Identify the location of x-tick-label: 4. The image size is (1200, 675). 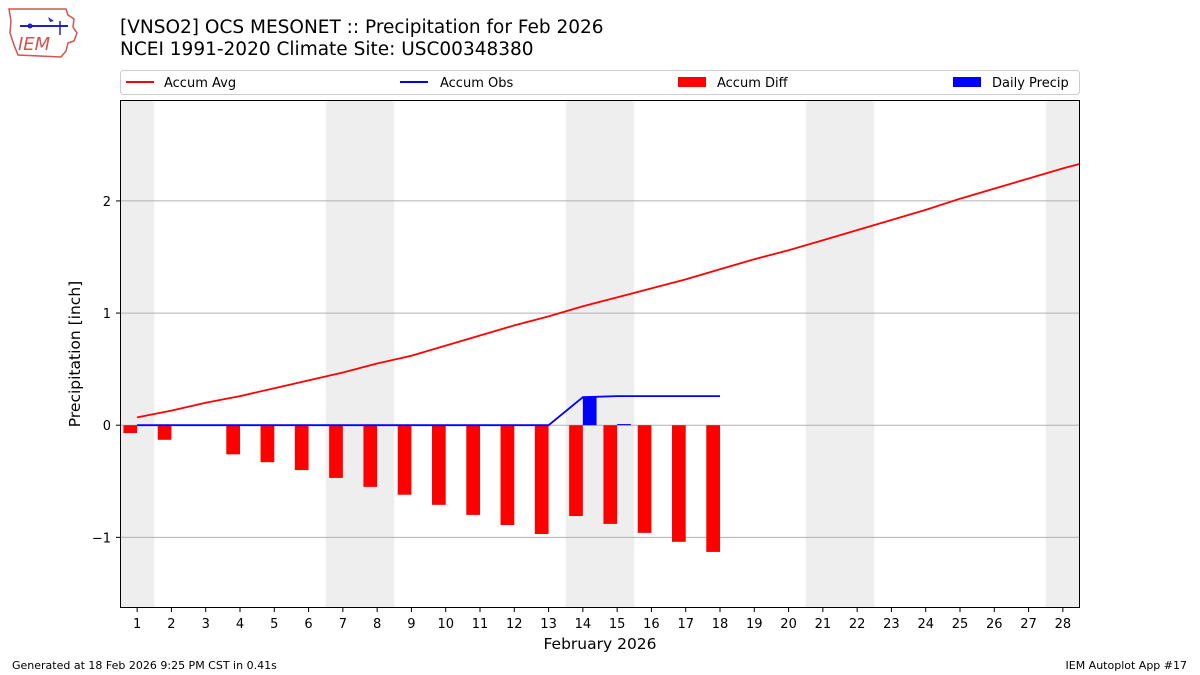
(240, 624).